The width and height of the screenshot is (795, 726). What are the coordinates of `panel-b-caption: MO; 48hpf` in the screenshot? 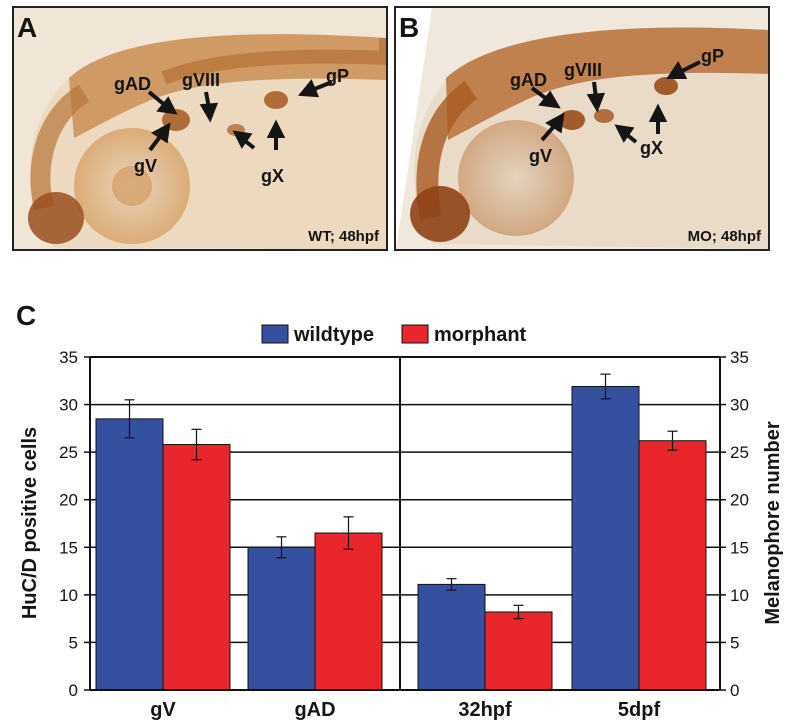 It's located at (724, 236).